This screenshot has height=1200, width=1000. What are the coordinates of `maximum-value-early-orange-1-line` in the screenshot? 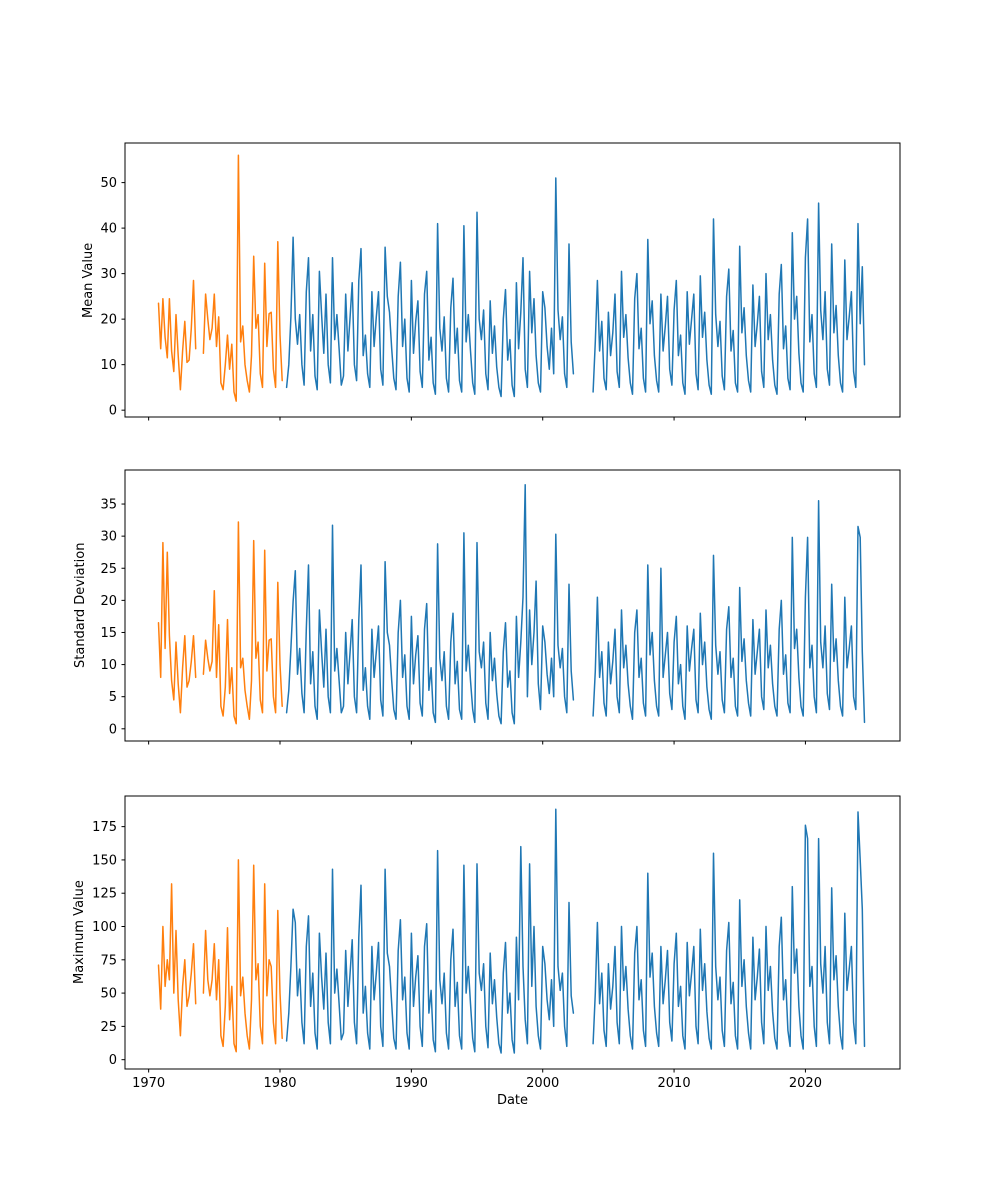 It's located at (177, 960).